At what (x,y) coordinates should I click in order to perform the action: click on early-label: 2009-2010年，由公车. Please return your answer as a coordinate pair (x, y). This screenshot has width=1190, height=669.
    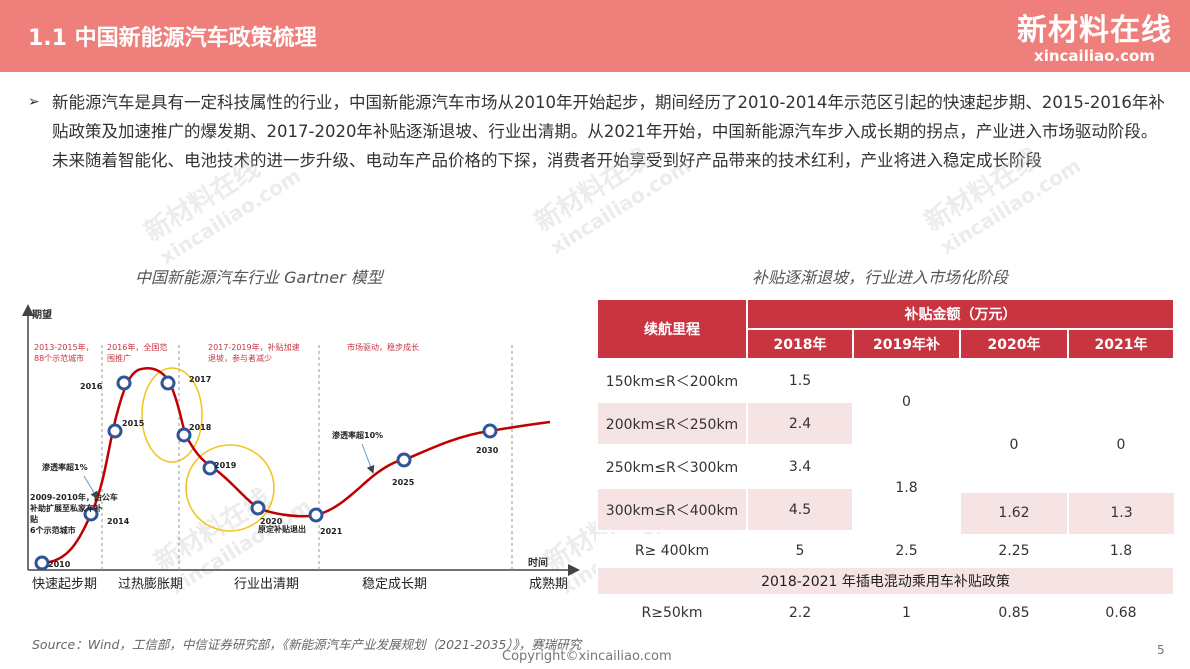
    Looking at the image, I should click on (74, 497).